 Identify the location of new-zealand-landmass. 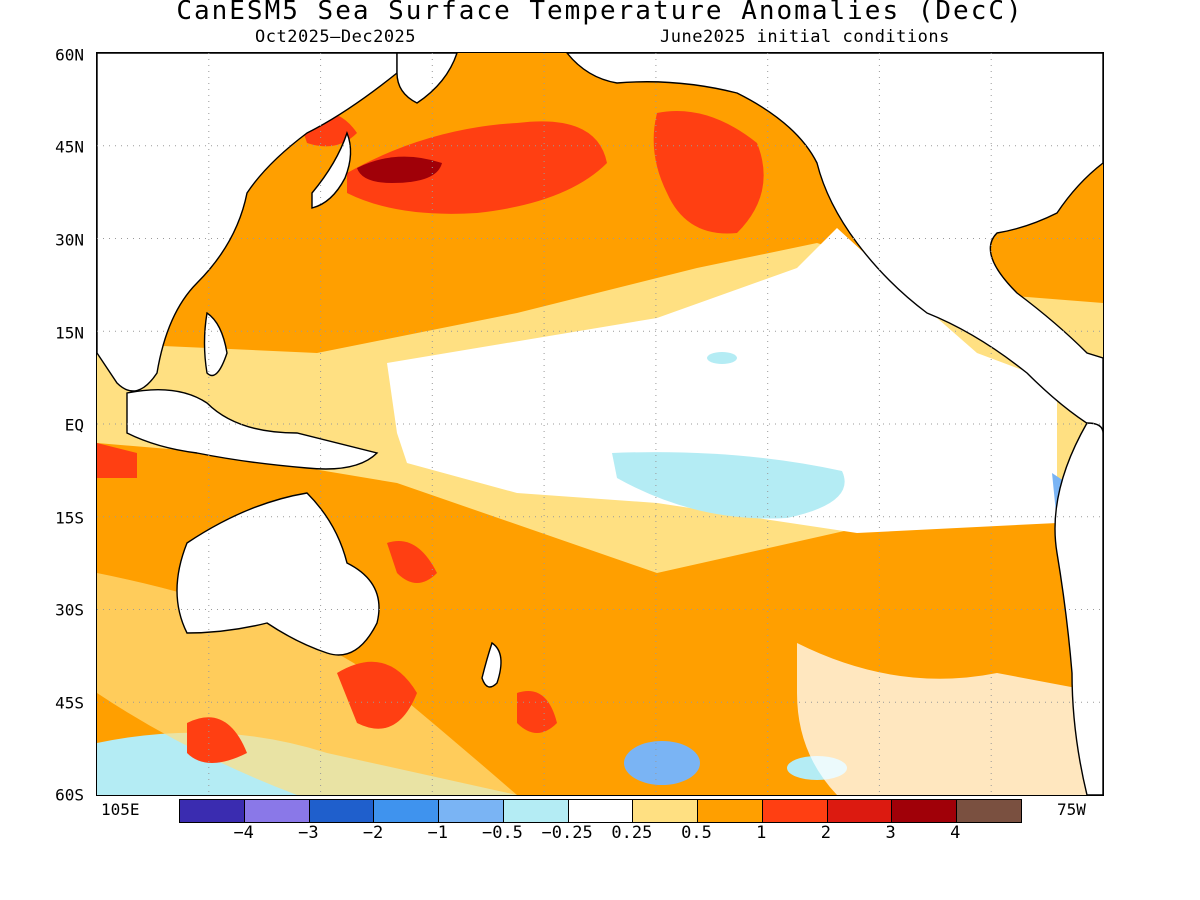
(491, 664).